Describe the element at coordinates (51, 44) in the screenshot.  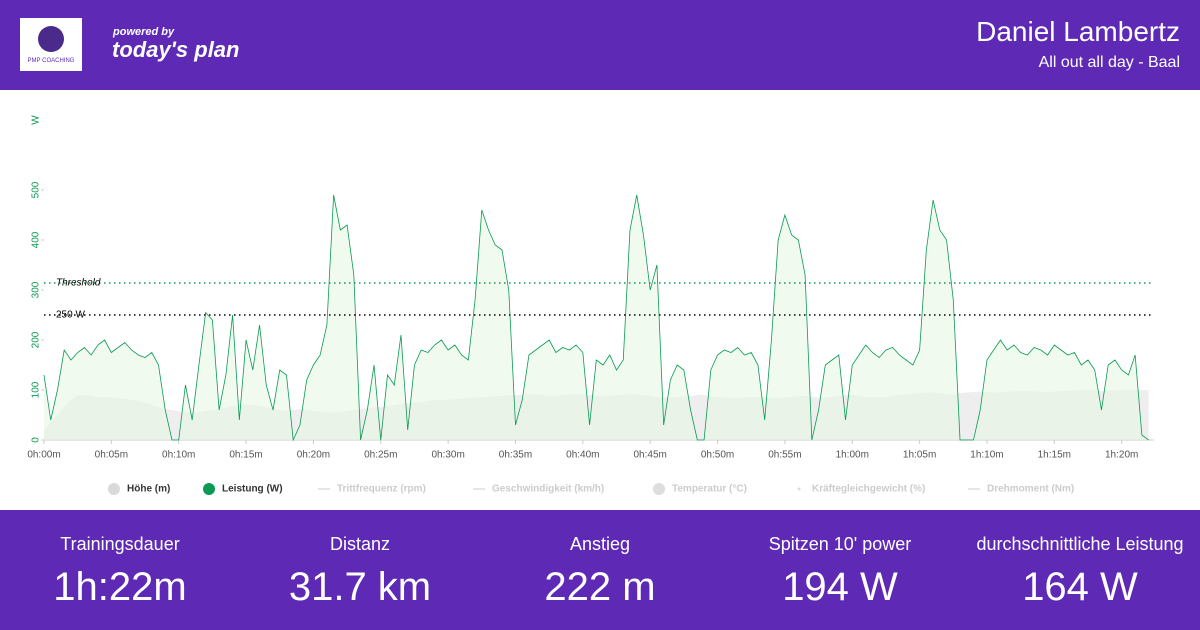
I see `logo: PMP COACHING` at that location.